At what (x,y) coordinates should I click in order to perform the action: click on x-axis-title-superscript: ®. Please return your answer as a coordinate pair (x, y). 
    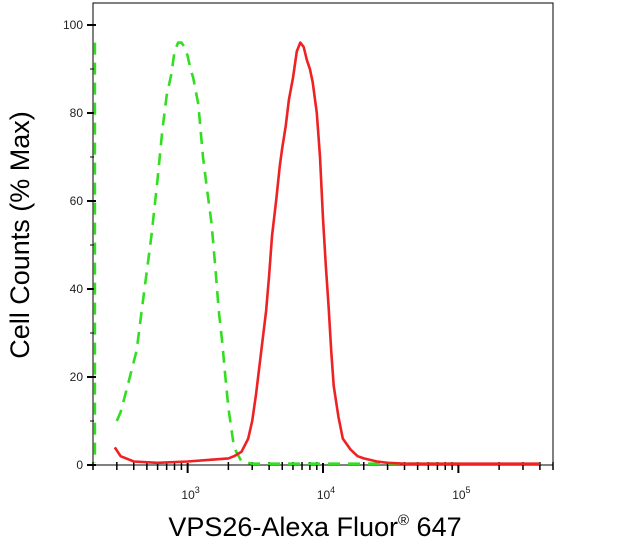
    Looking at the image, I should click on (403, 520).